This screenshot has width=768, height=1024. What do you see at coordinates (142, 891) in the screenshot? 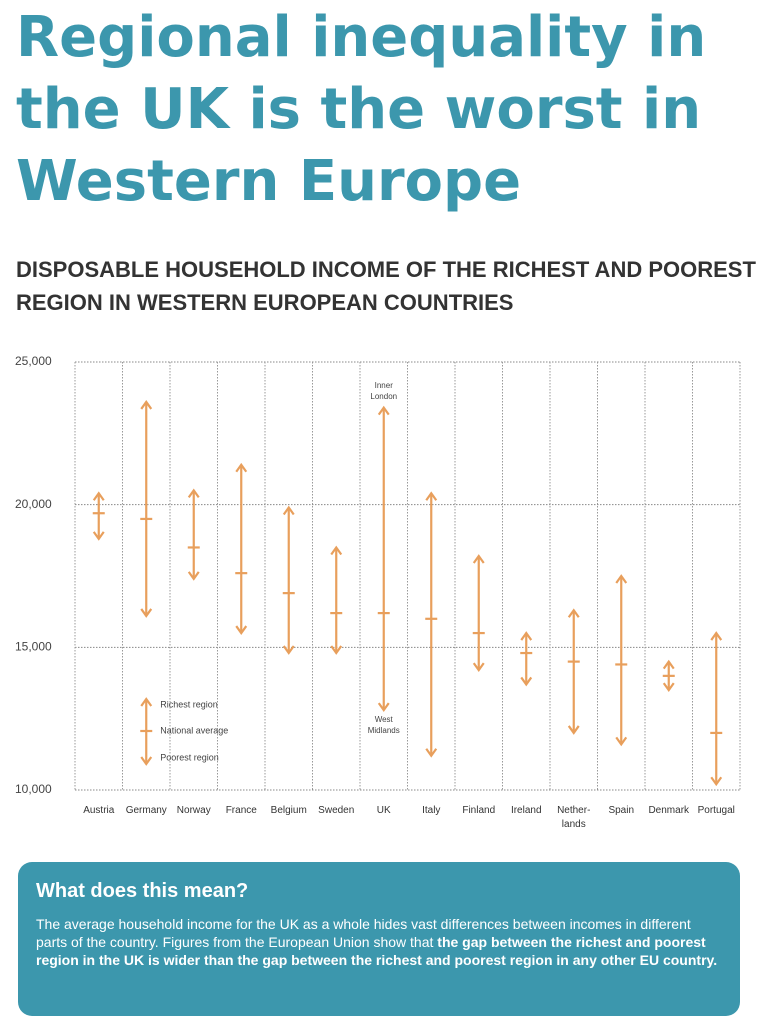
I see `info-heading: What does this mean?` at bounding box center [142, 891].